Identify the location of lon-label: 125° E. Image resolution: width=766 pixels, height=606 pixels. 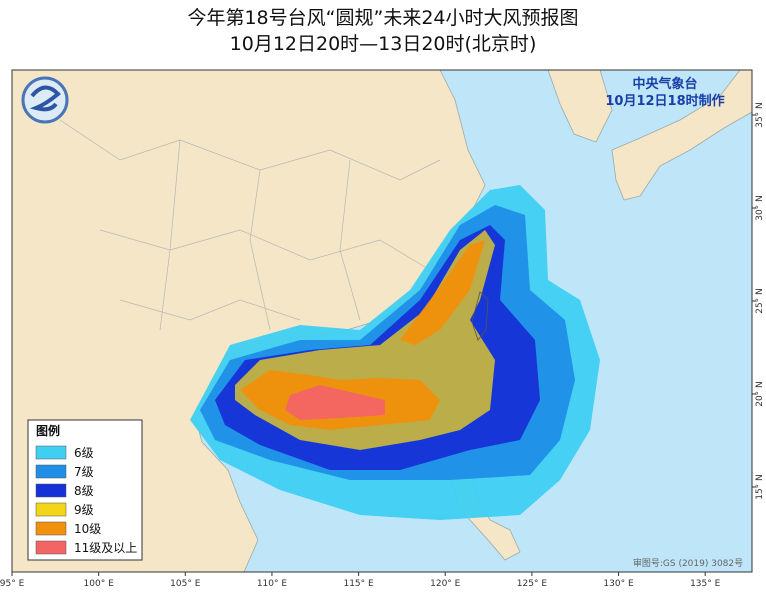
(532, 584).